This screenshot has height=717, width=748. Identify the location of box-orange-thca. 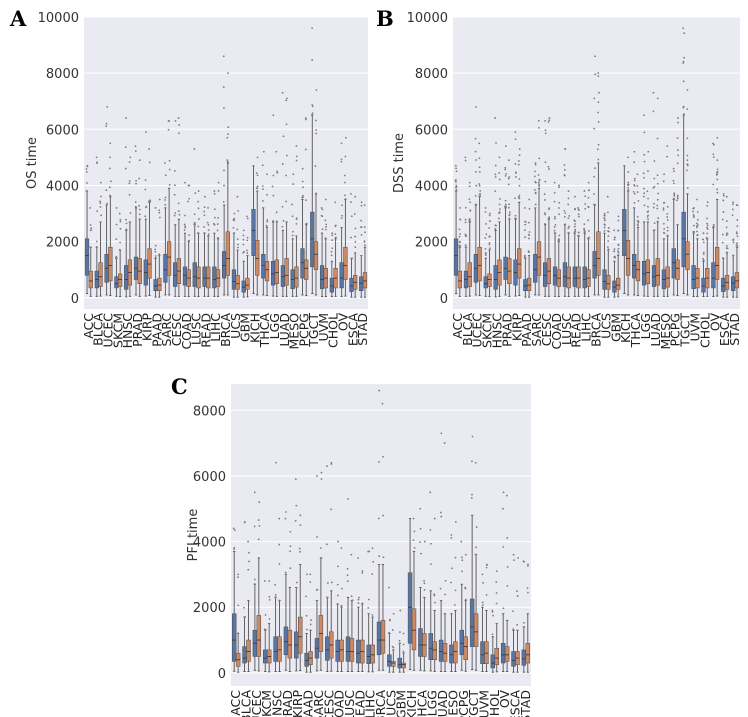
(424, 606).